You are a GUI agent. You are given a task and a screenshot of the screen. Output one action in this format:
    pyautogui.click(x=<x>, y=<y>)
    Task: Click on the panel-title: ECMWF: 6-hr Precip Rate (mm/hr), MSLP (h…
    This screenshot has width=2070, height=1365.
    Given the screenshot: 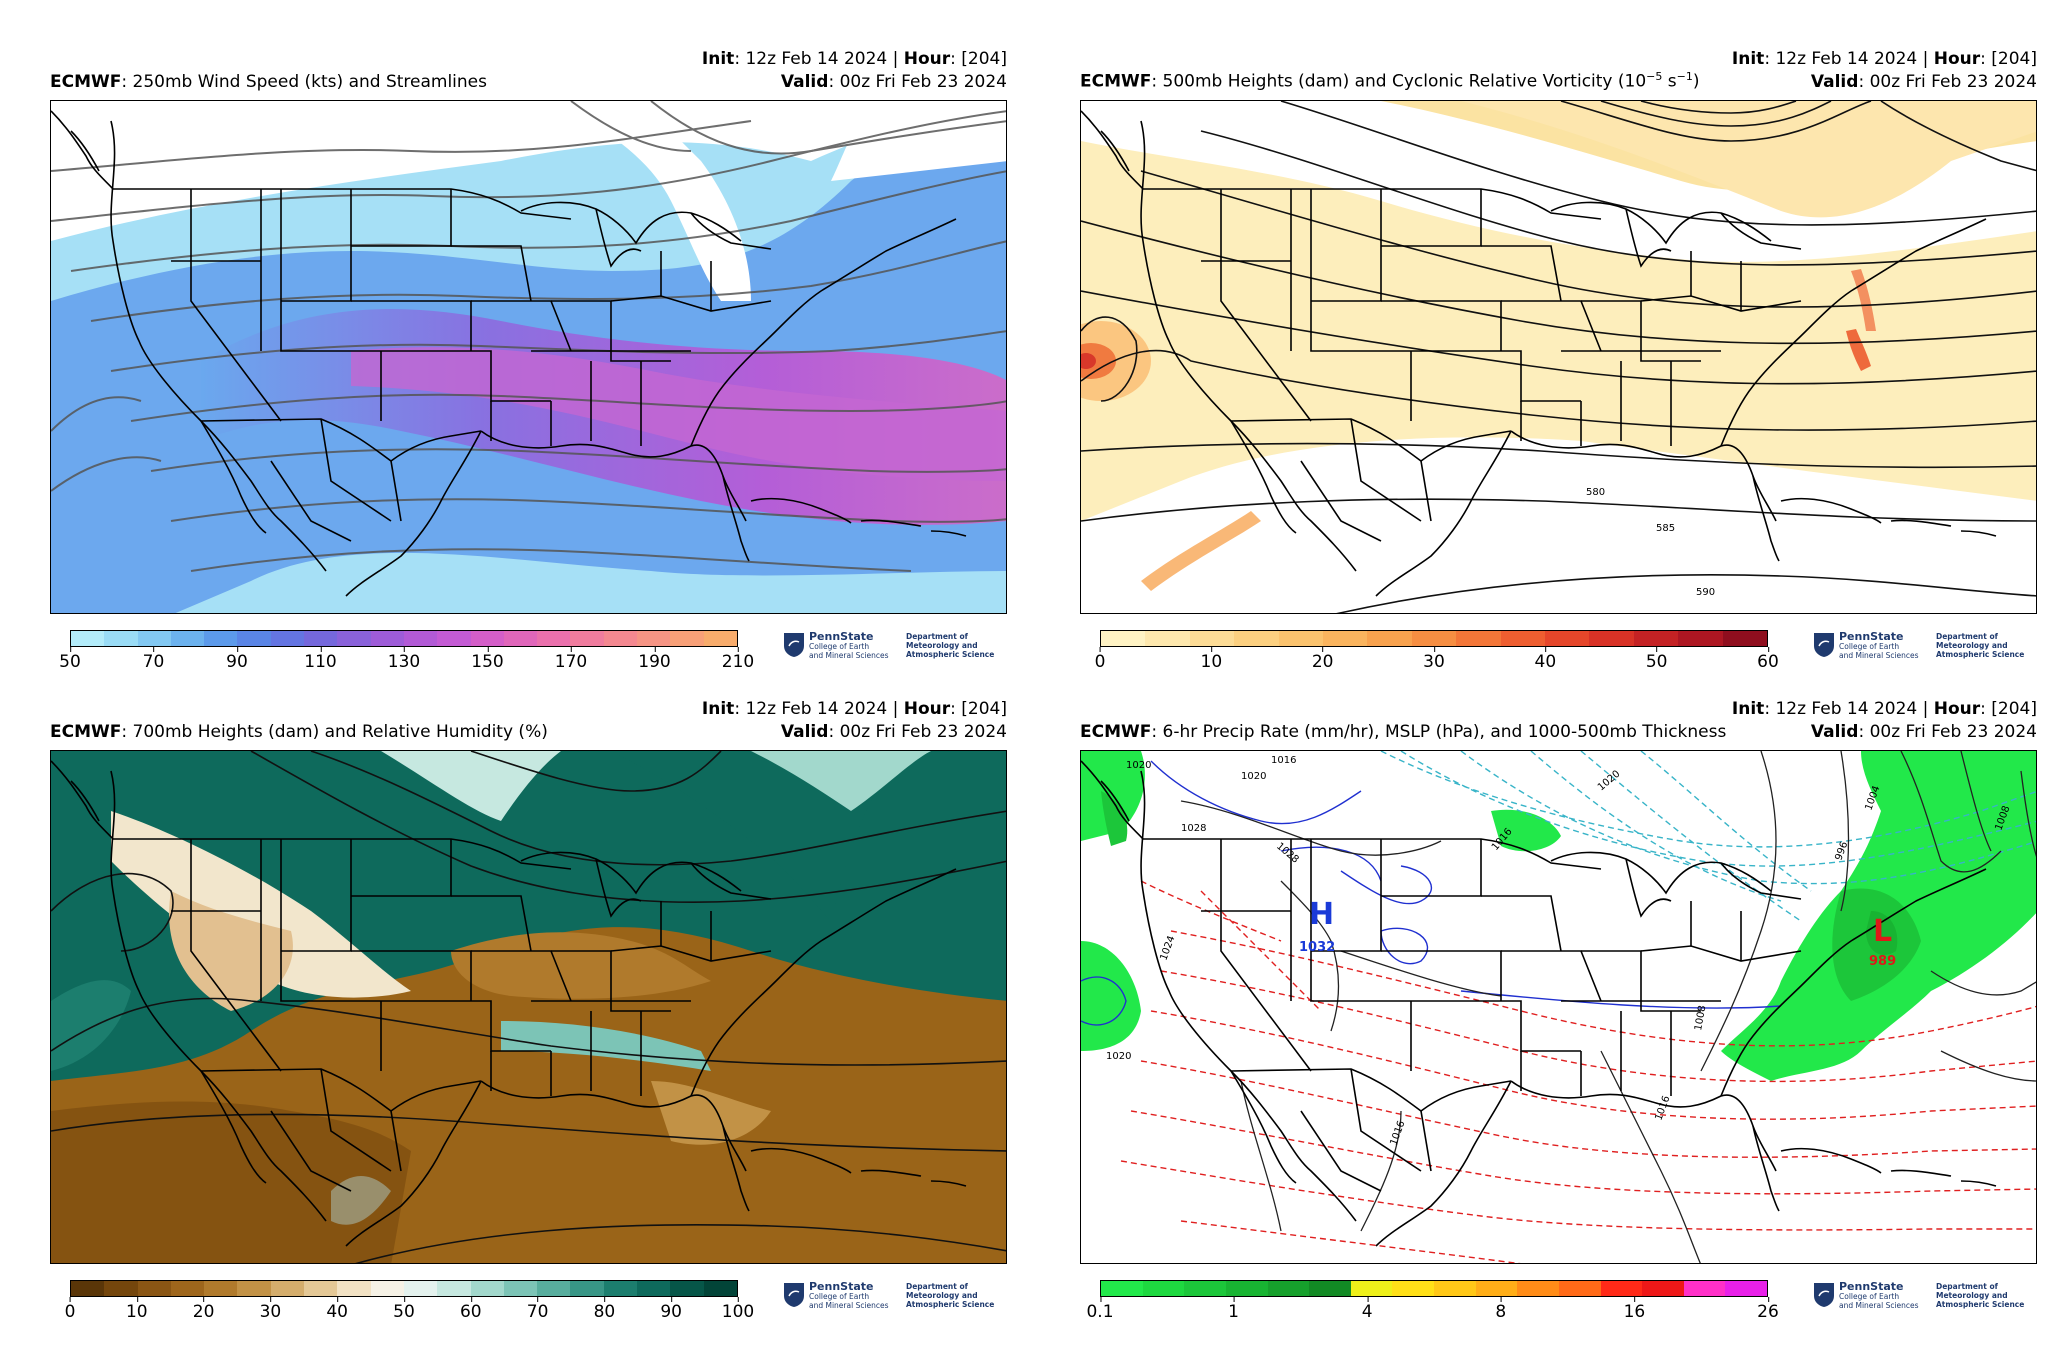 What is the action you would take?
    pyautogui.click(x=1403, y=732)
    